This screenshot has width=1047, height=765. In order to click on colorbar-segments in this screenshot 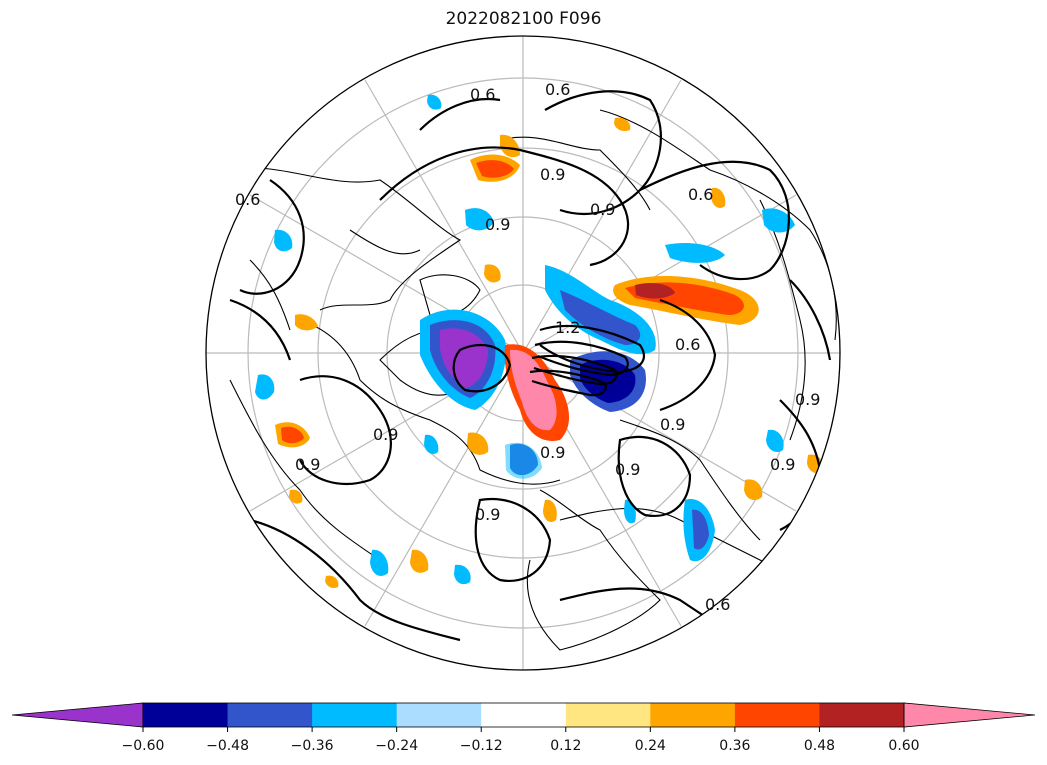, I will do `click(523, 715)`.